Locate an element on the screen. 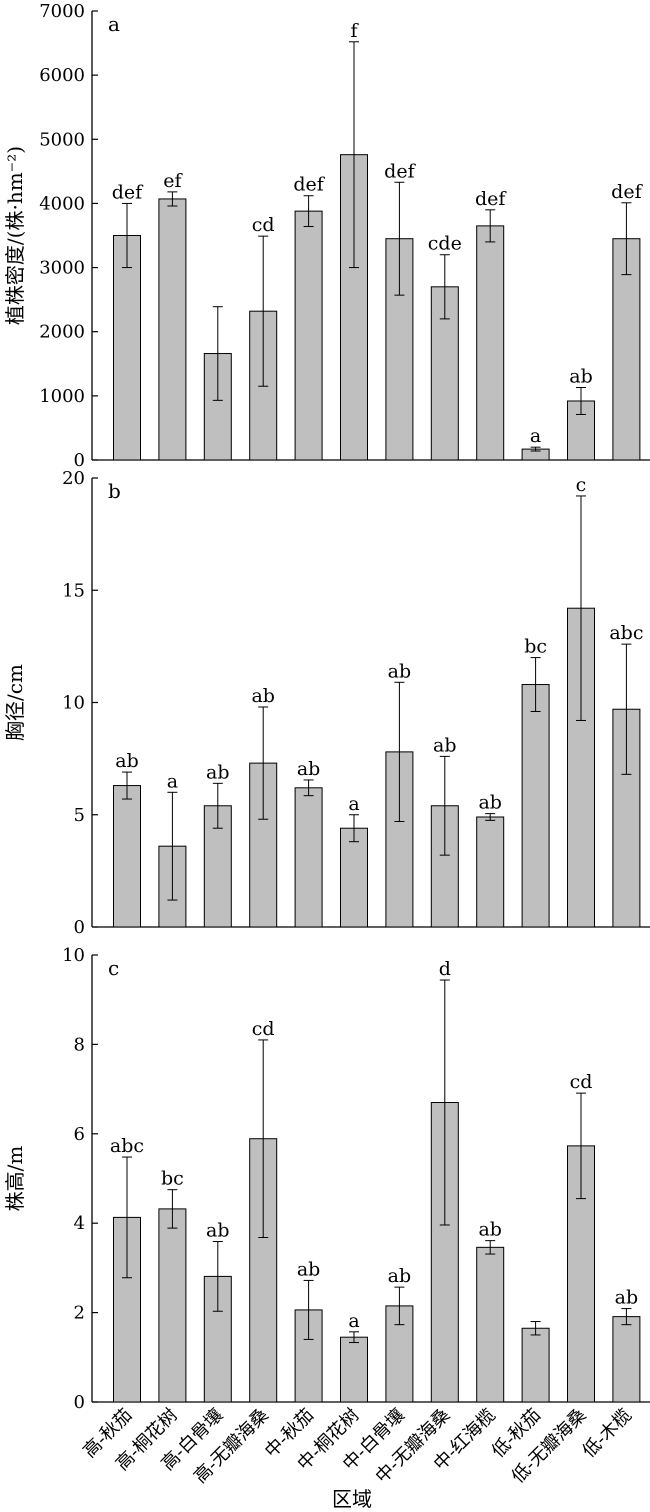  x-axis-title: 区域 is located at coordinates (352, 1499).